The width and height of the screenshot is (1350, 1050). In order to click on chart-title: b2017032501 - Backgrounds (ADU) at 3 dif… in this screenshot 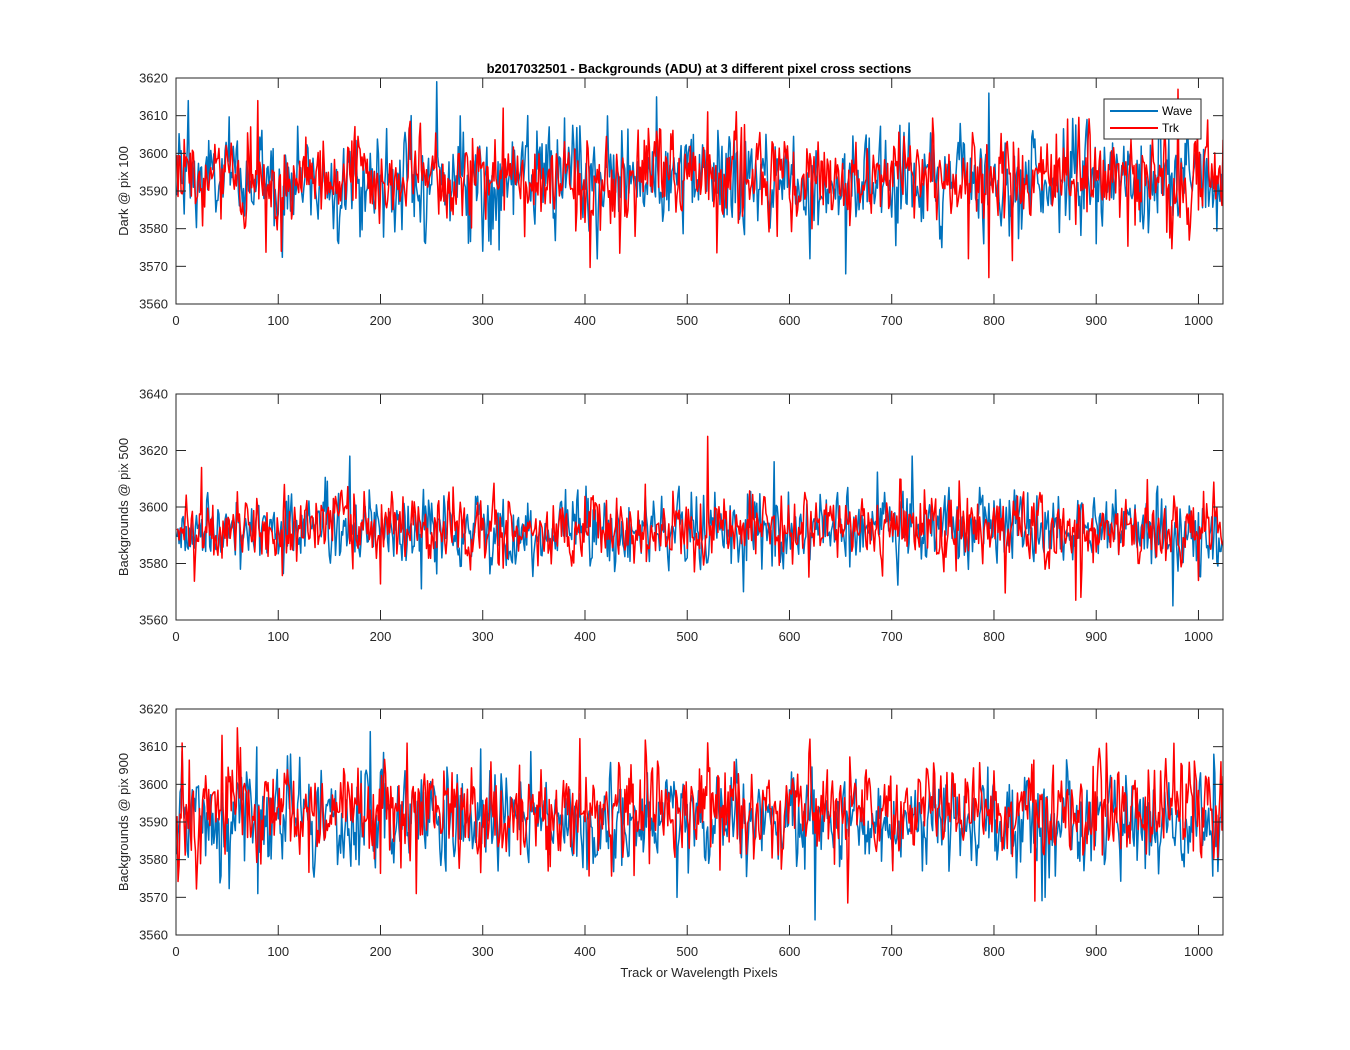, I will do `click(699, 68)`.